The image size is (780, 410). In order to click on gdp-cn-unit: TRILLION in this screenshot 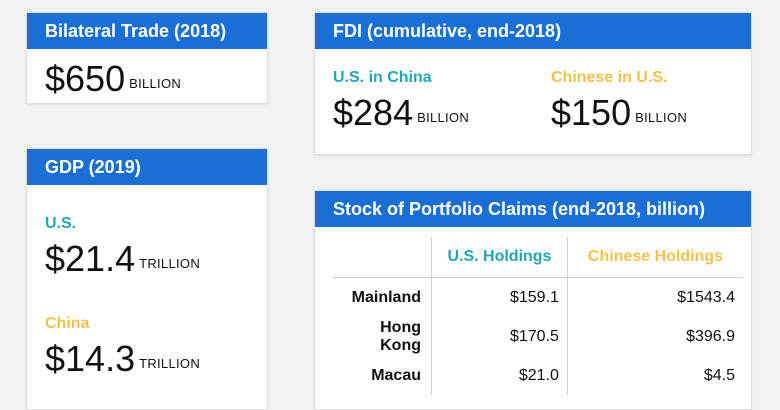, I will do `click(170, 363)`.